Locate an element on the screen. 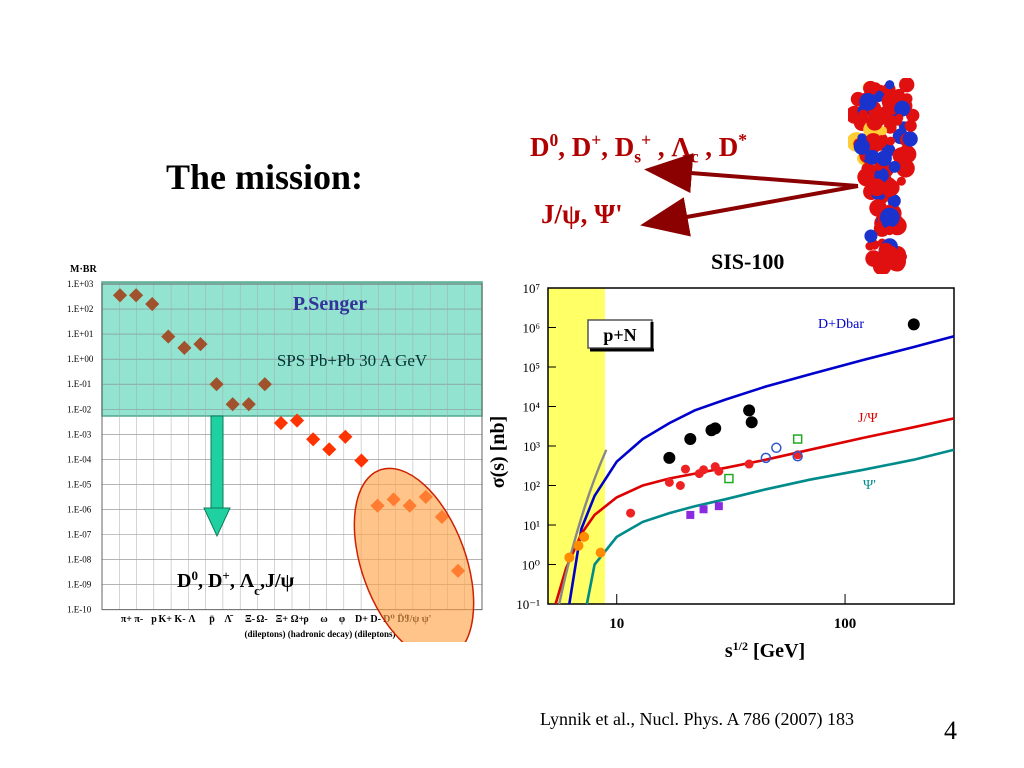 The width and height of the screenshot is (1024, 768). arrow-to-charmonium is located at coordinates (749, 210).